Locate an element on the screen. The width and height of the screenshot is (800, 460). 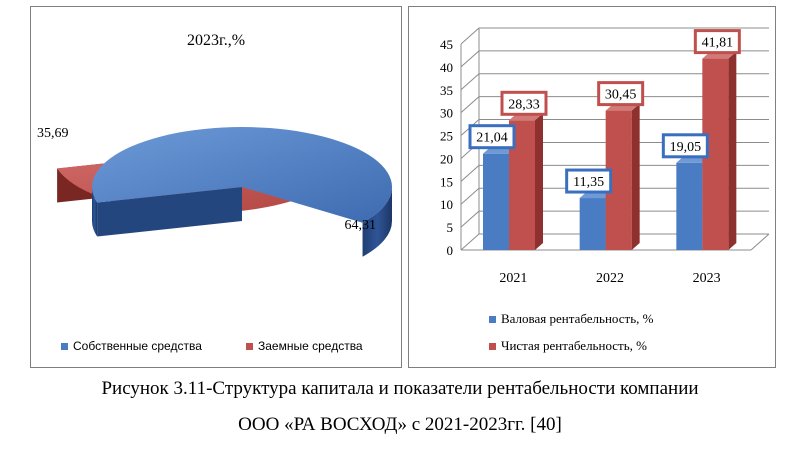
x-tick-label: 2021 is located at coordinates (513, 278).